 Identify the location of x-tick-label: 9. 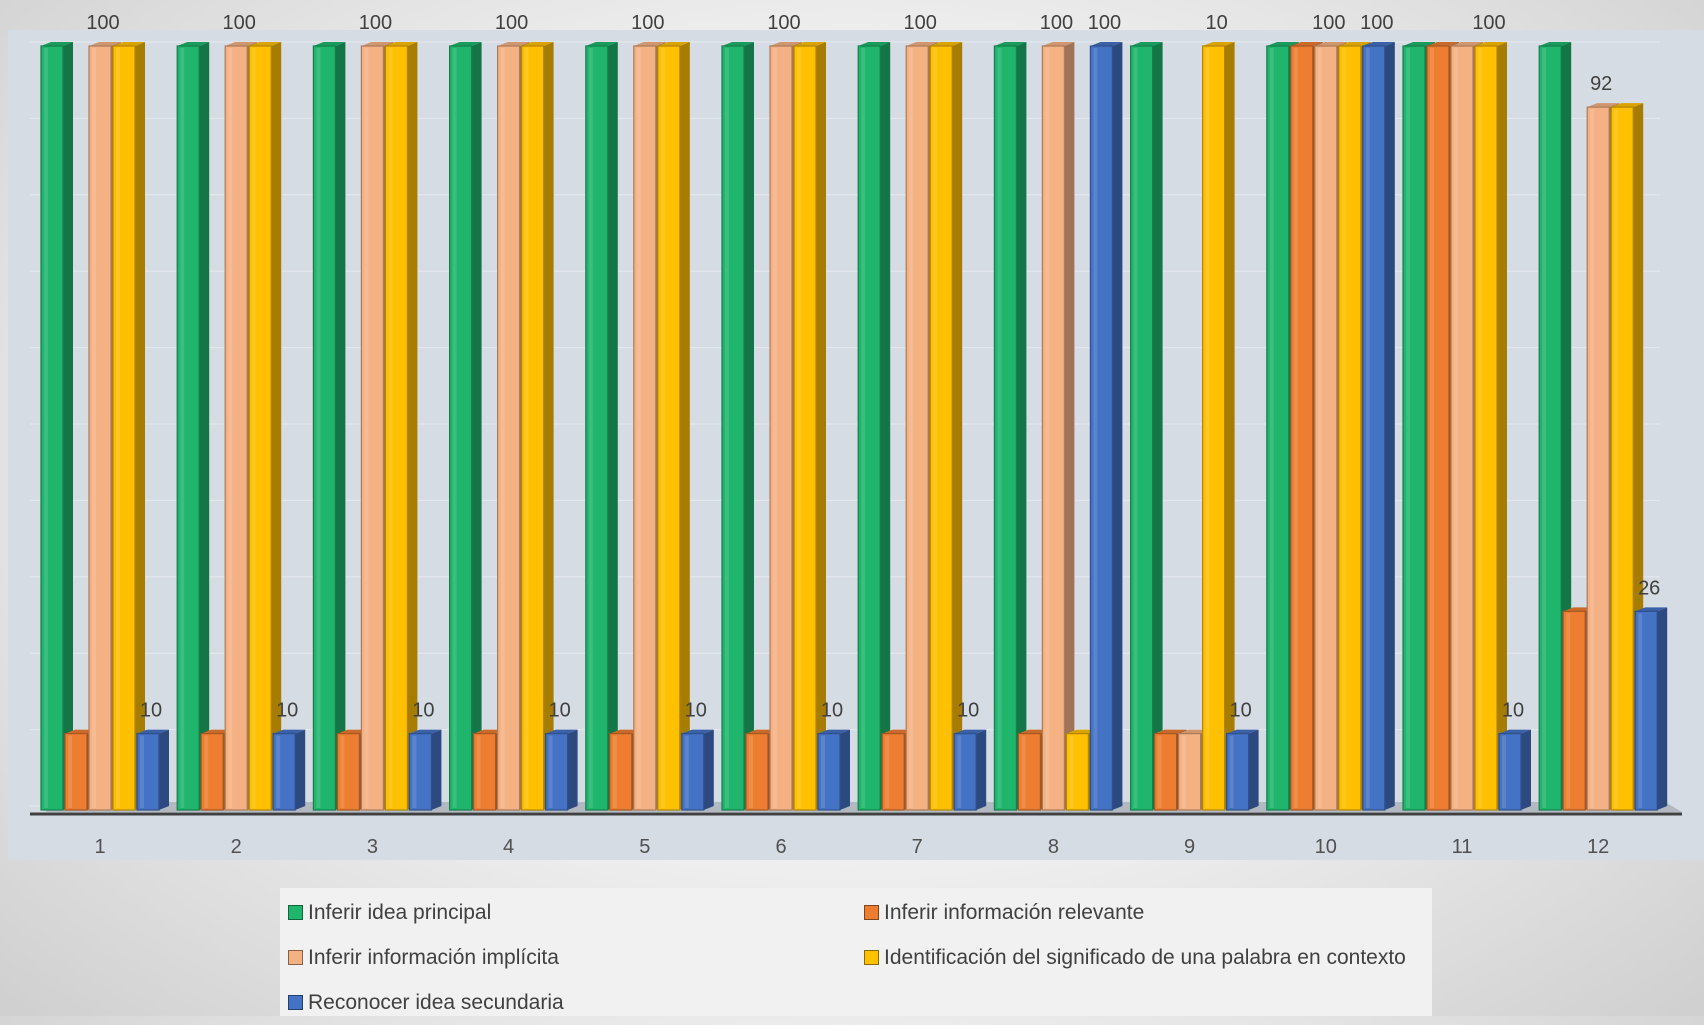
(1189, 847).